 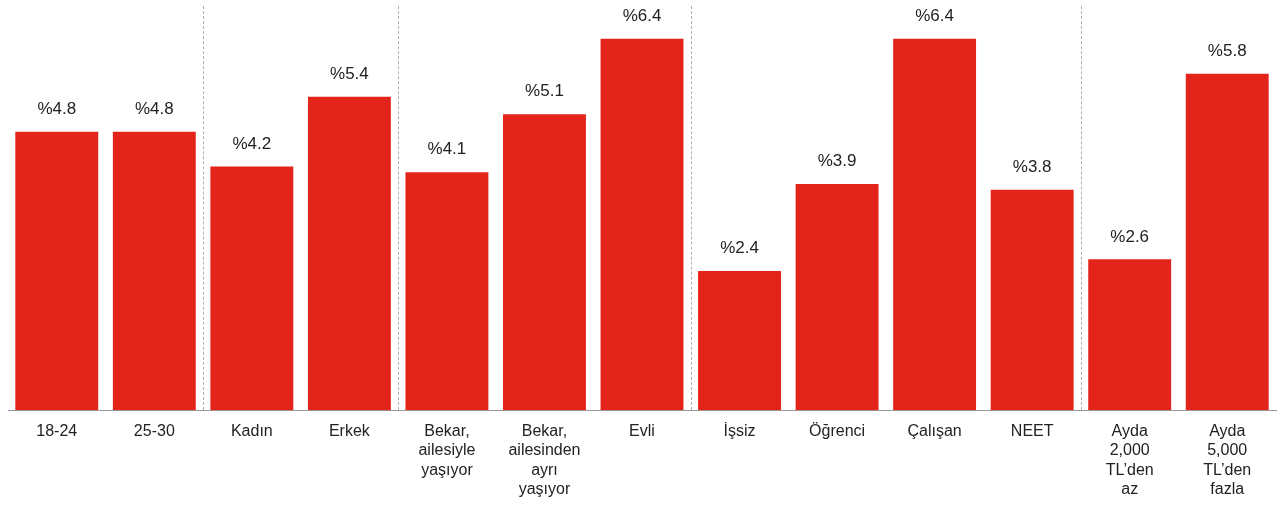 I want to click on x-tick-label: Bekar, ailesiyle yaşıyor, so click(x=447, y=450).